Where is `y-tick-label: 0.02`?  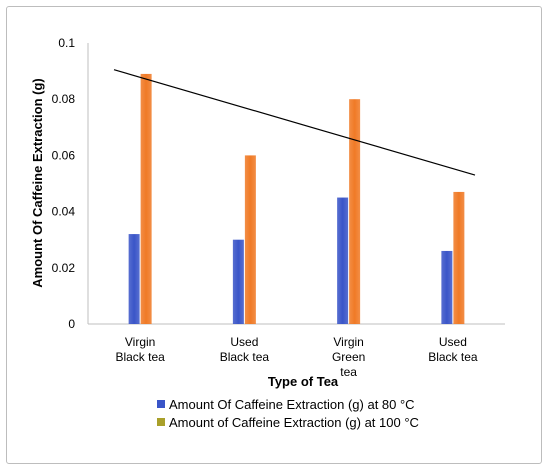
y-tick-label: 0.02 is located at coordinates (64, 268).